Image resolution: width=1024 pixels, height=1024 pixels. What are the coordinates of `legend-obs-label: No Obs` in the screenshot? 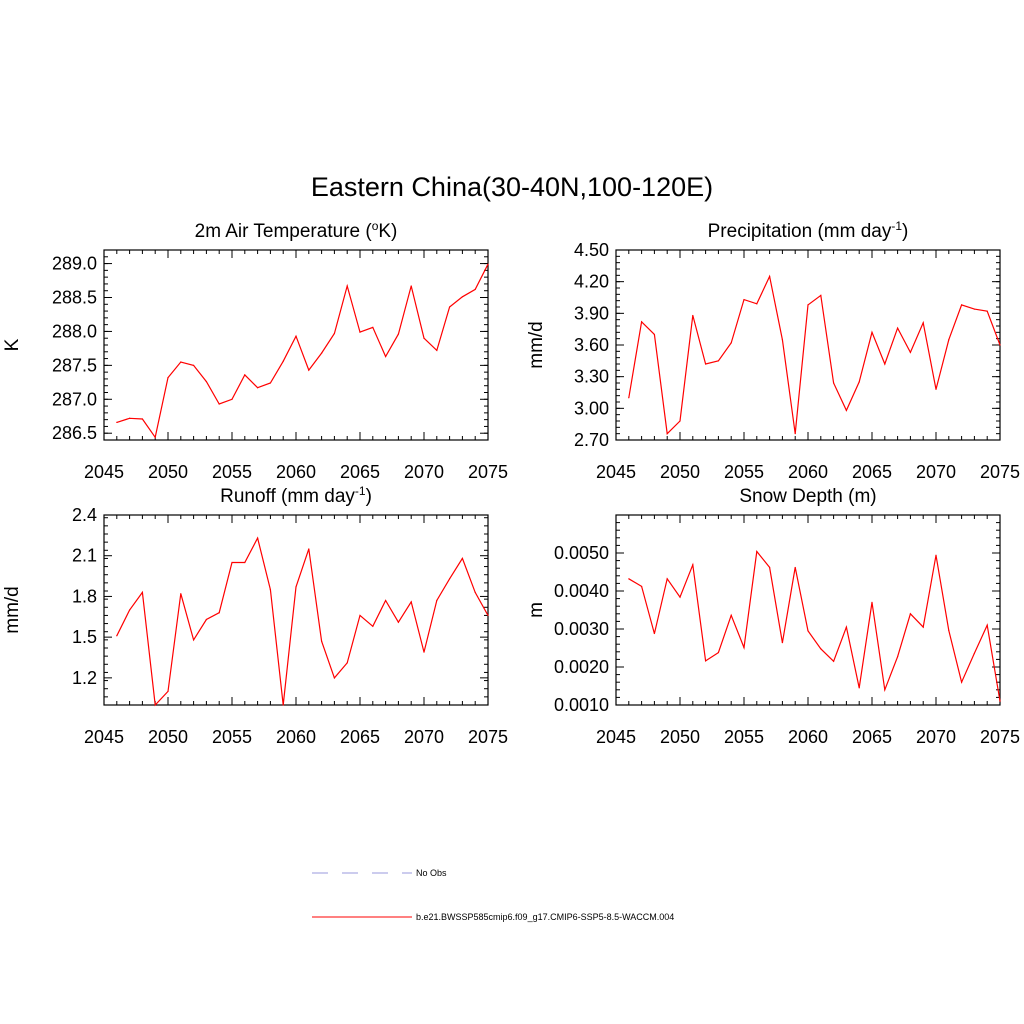 It's located at (431, 873).